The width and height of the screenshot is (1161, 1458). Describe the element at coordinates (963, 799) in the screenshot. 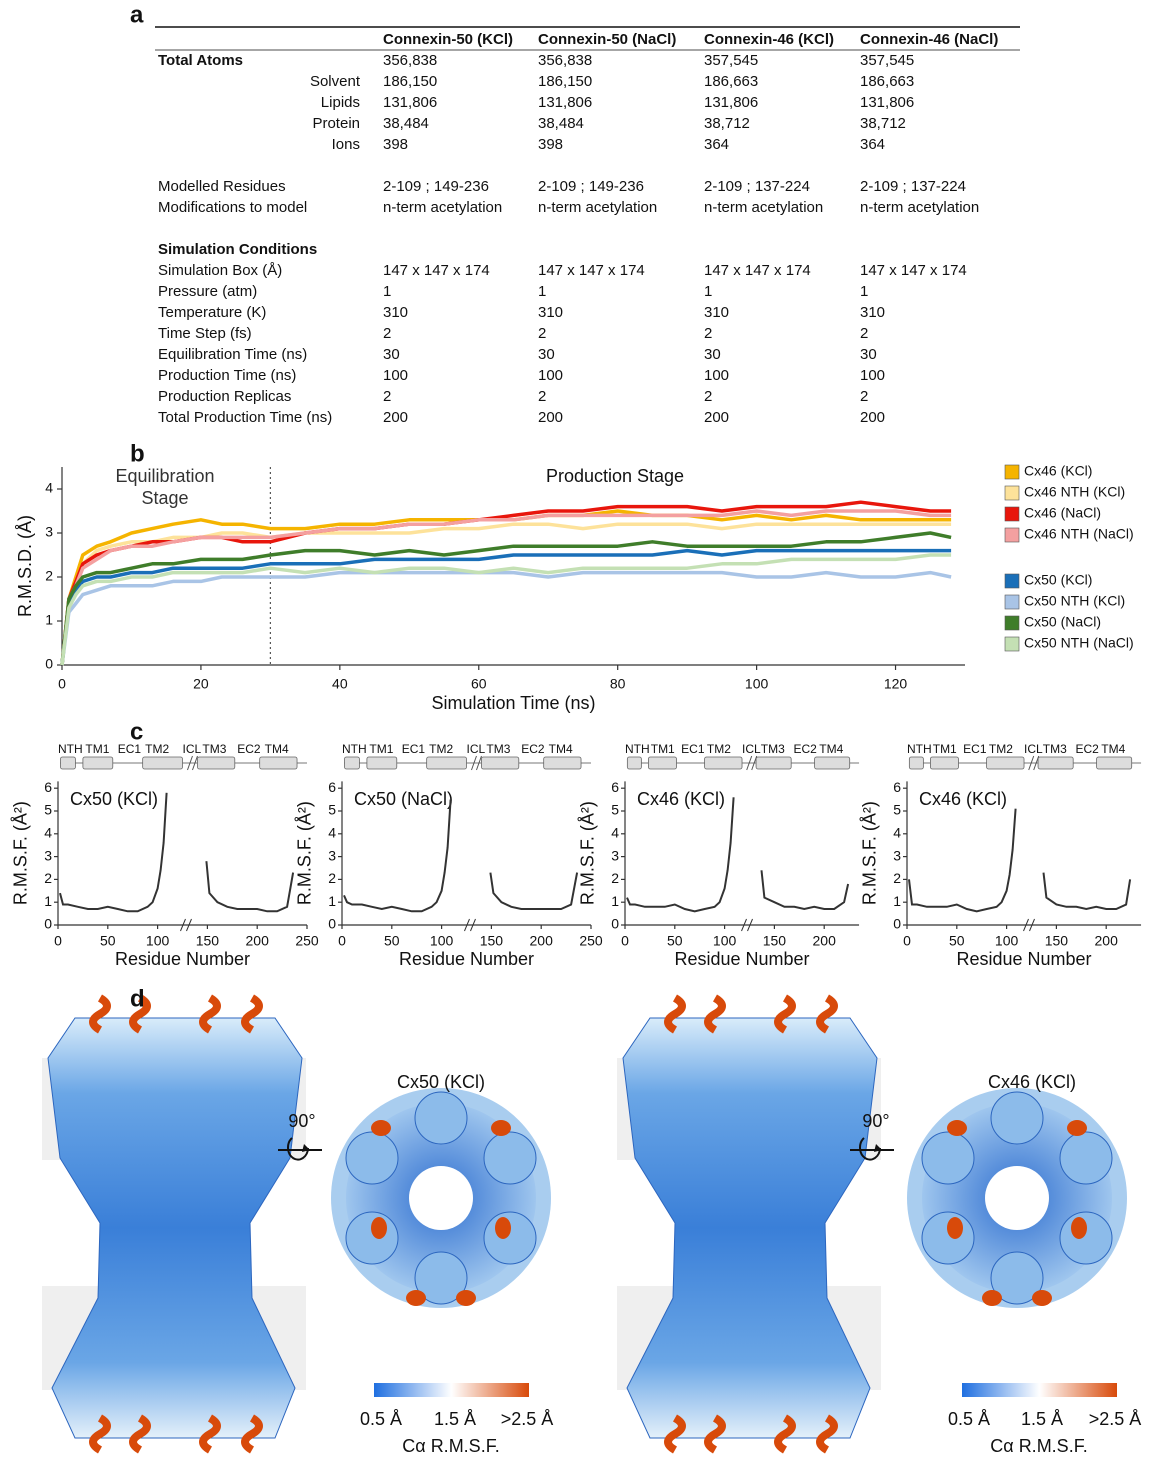

I see `chart-title: Cx46 (KCl)` at that location.